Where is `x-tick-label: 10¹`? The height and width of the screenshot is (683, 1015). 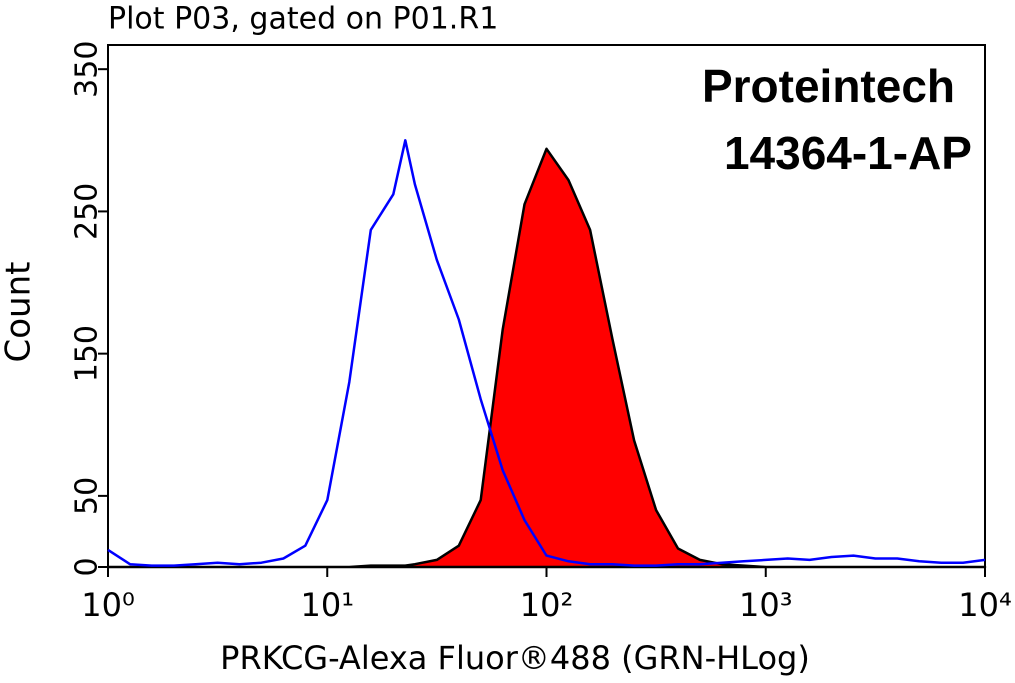 x-tick-label: 10¹ is located at coordinates (327, 605).